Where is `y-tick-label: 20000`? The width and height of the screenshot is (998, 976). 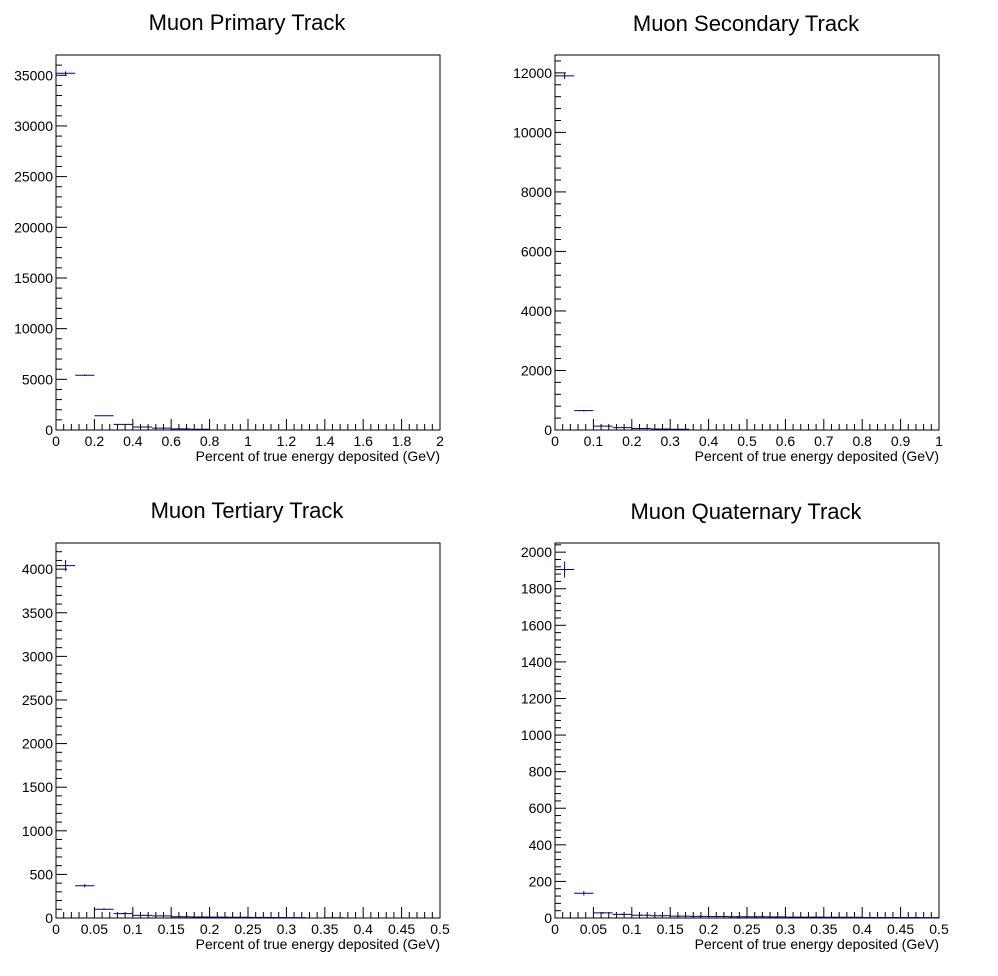 y-tick-label: 20000 is located at coordinates (33, 227).